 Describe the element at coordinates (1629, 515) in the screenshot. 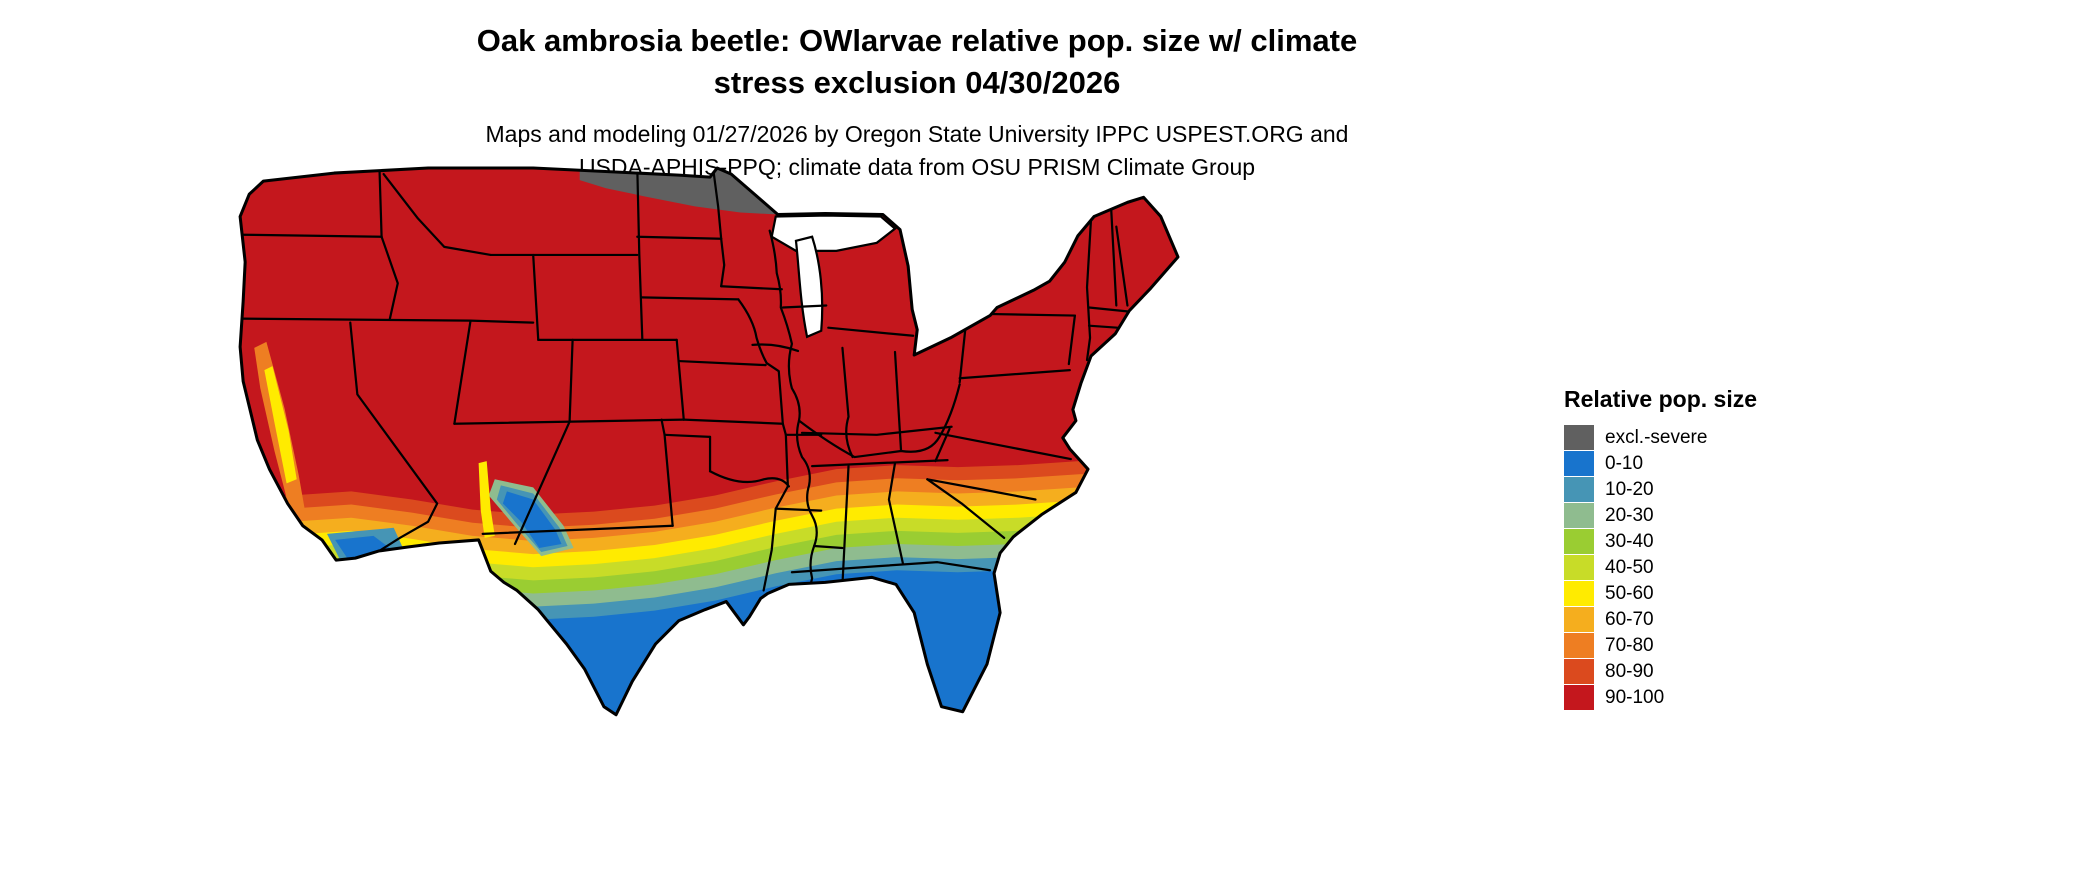

I see `legend-item-label: 20-30` at that location.